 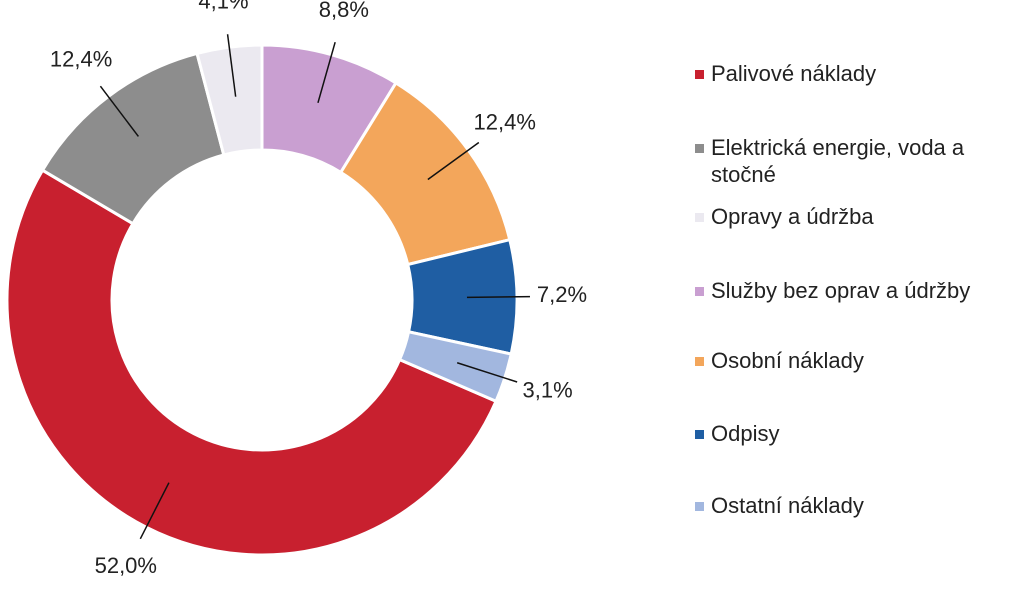 I want to click on legend-label: Služby bez oprav a údržby, so click(x=841, y=290).